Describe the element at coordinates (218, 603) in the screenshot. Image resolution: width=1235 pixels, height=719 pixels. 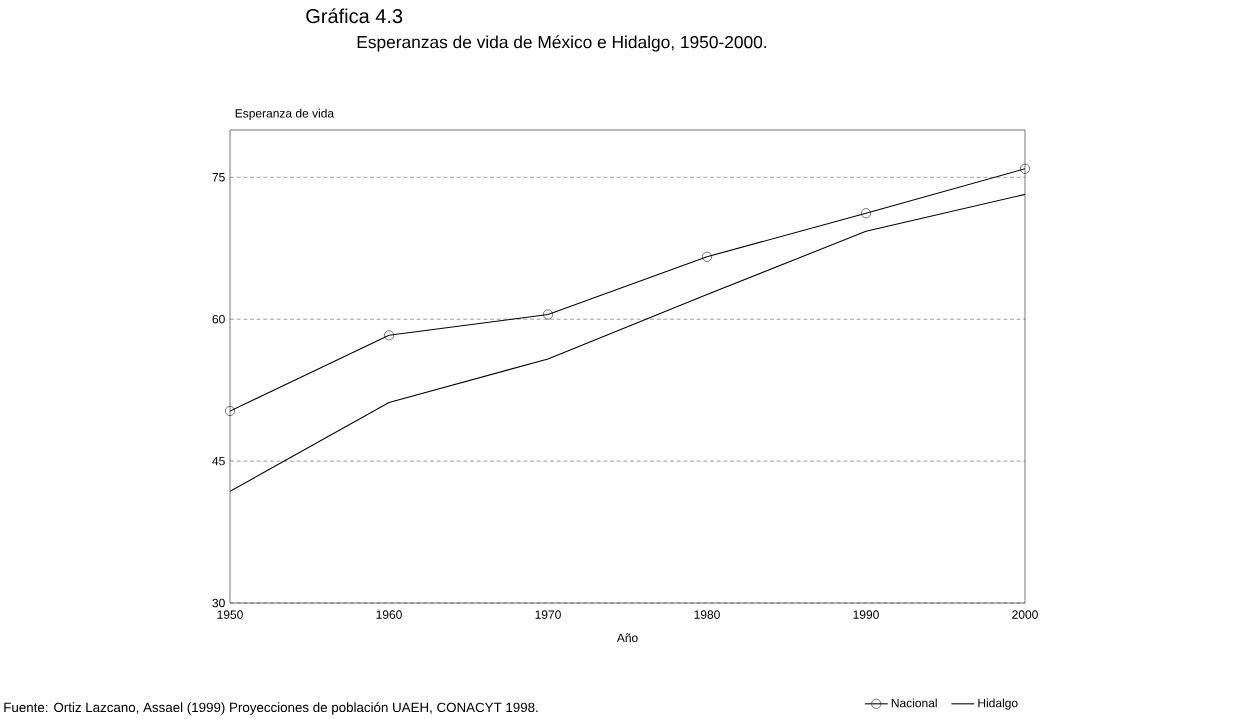
I see `y-tick-label: 30` at that location.